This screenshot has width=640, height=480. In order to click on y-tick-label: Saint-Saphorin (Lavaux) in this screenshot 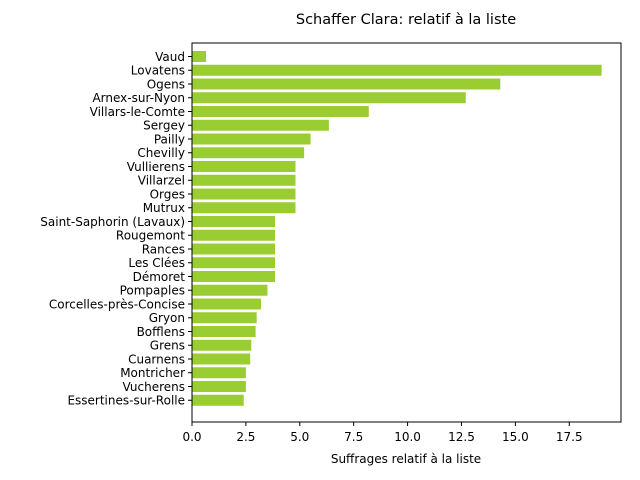, I will do `click(112, 222)`.